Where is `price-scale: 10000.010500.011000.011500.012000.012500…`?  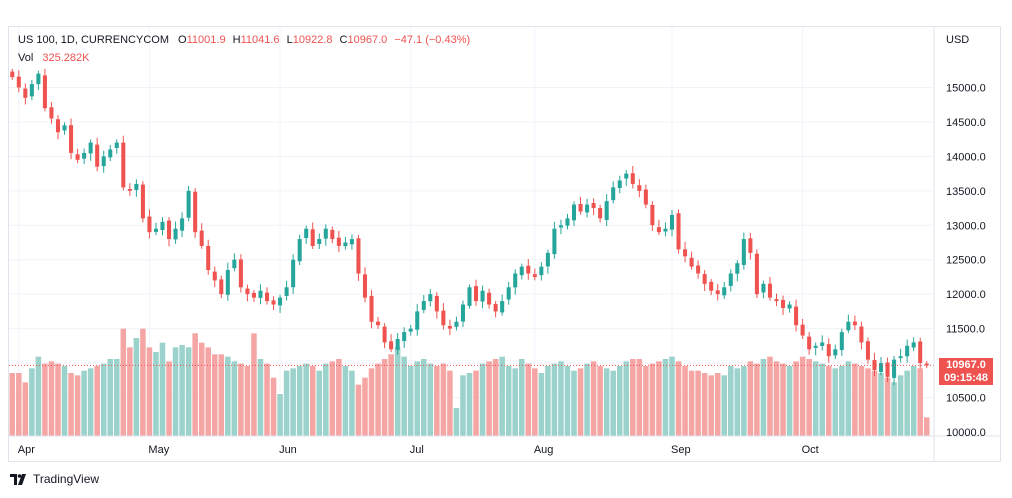
price-scale: 10000.010500.011000.011500.012000.012500… is located at coordinates (966, 260).